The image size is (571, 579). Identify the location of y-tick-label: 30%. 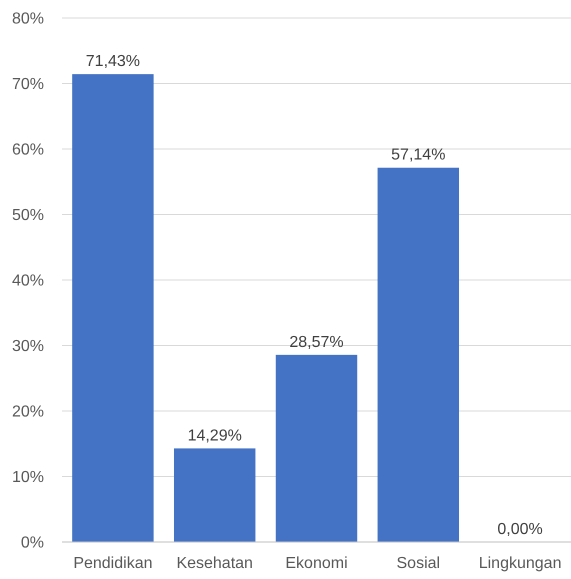
(28, 347).